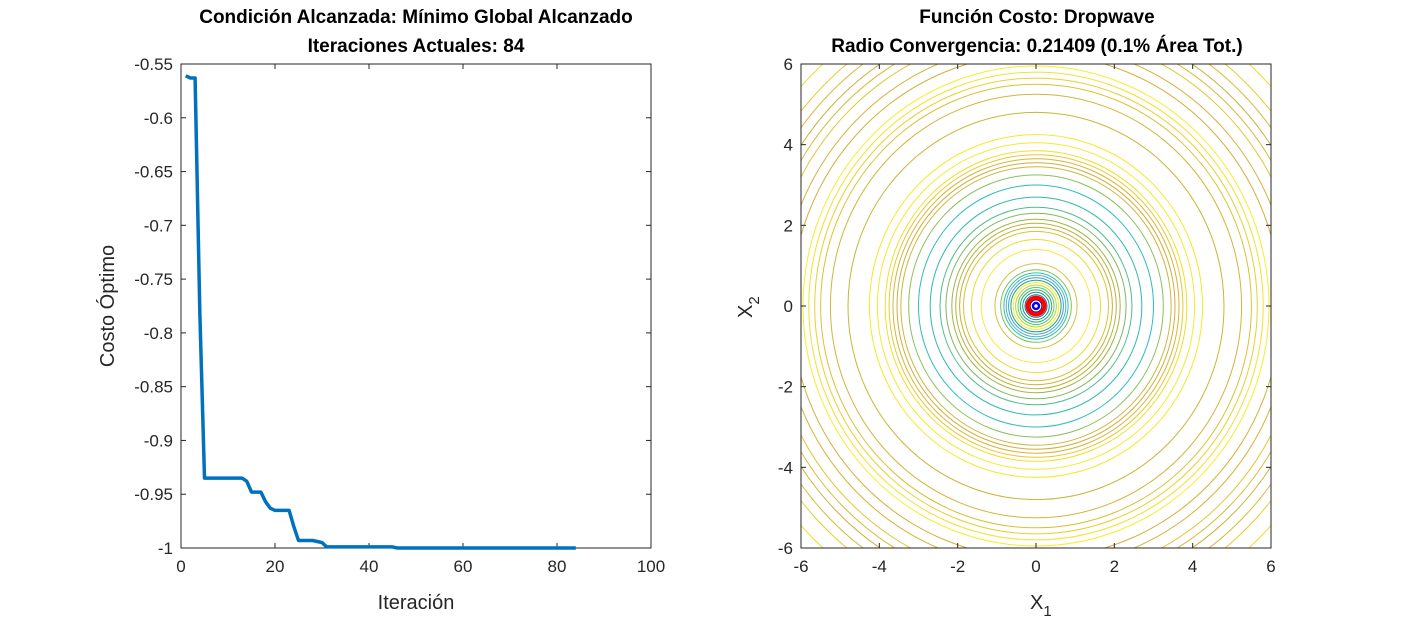 This screenshot has width=1406, height=625. I want to click on contour-title-line1: Función Costo: Dropwave, so click(1036, 17).